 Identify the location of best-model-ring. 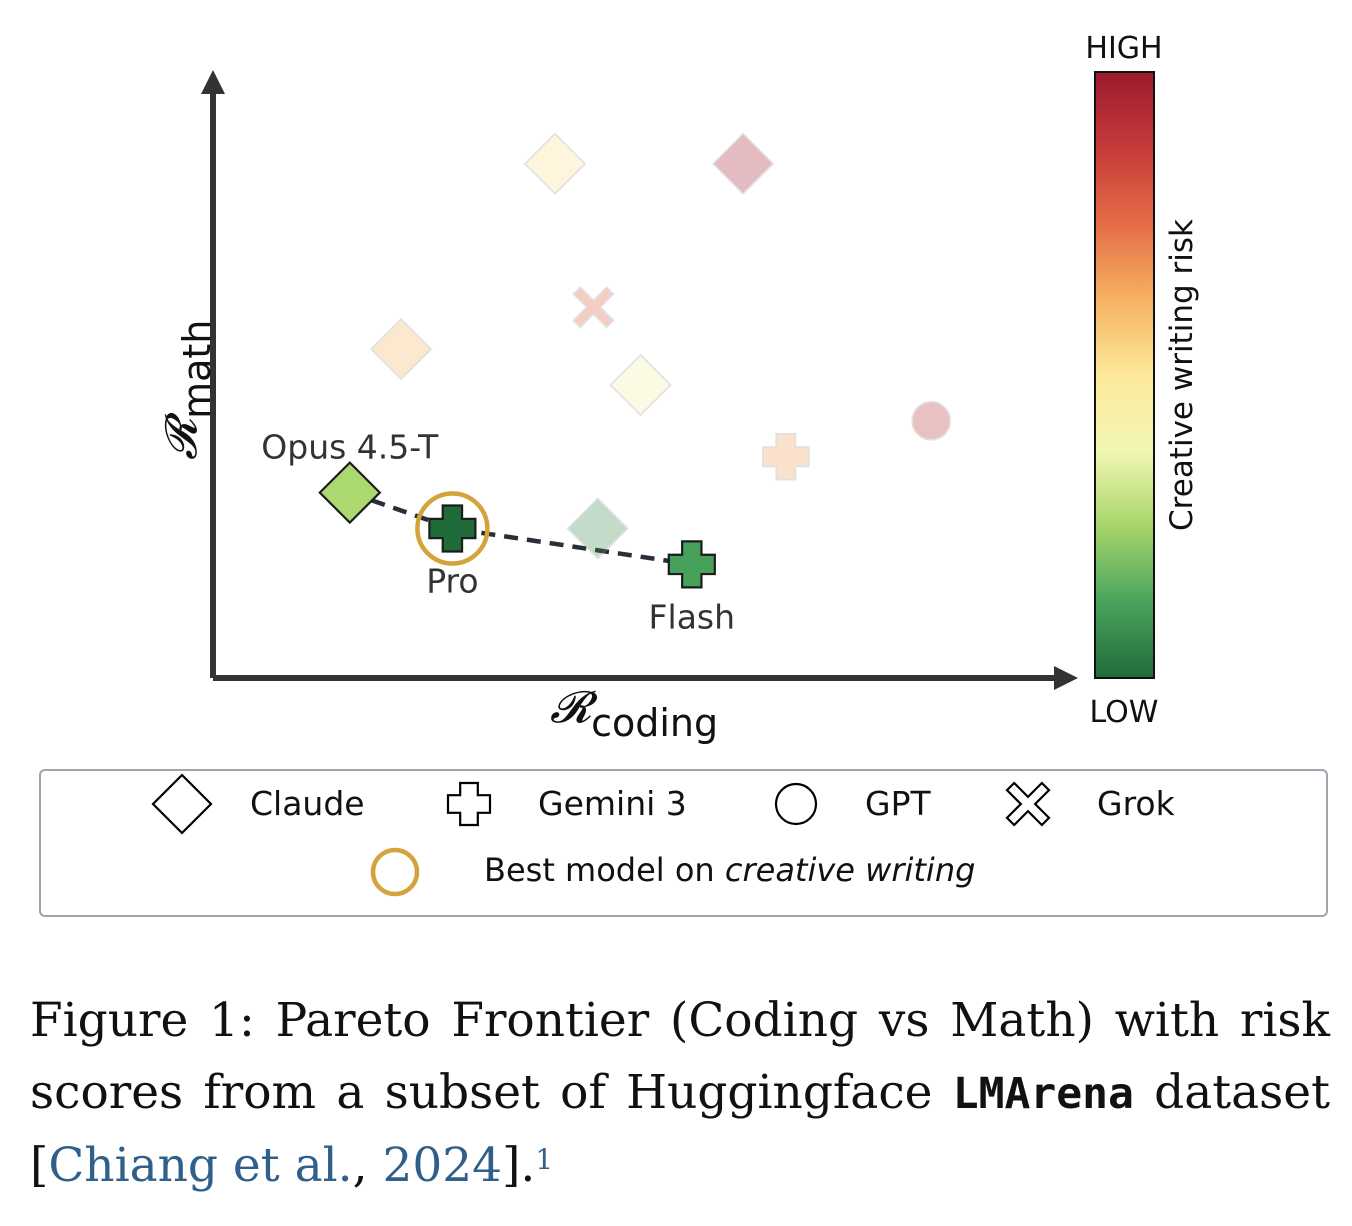
(452, 528).